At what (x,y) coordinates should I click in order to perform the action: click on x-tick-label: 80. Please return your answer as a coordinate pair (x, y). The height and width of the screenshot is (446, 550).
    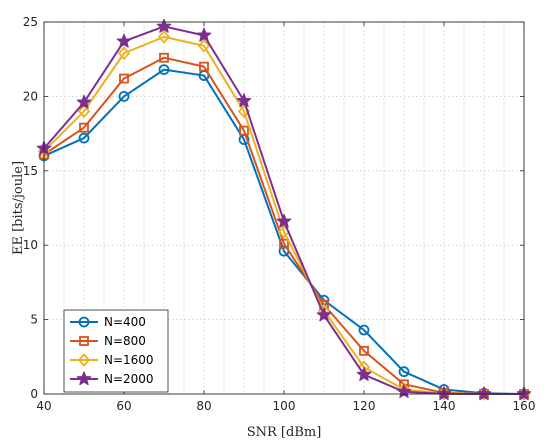
    Looking at the image, I should click on (203, 406).